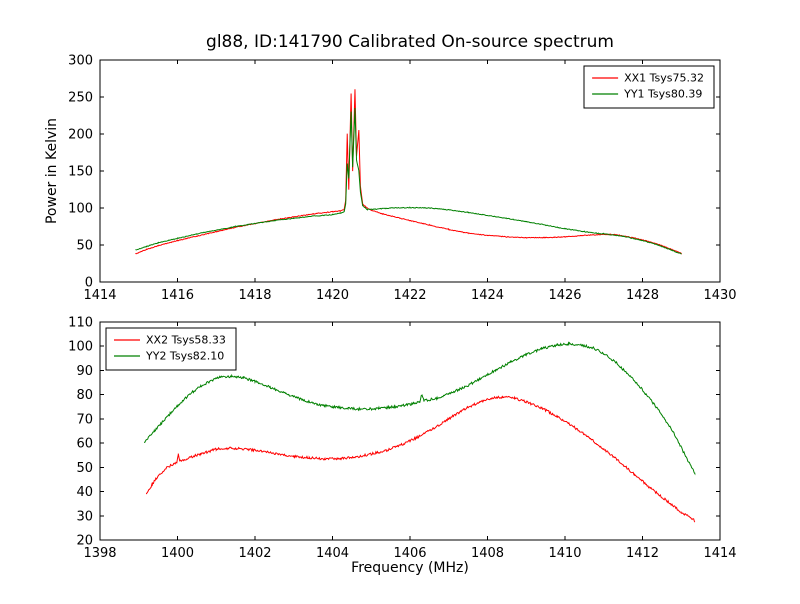 The width and height of the screenshot is (800, 604). I want to click on x-tick-label: 1400, so click(177, 553).